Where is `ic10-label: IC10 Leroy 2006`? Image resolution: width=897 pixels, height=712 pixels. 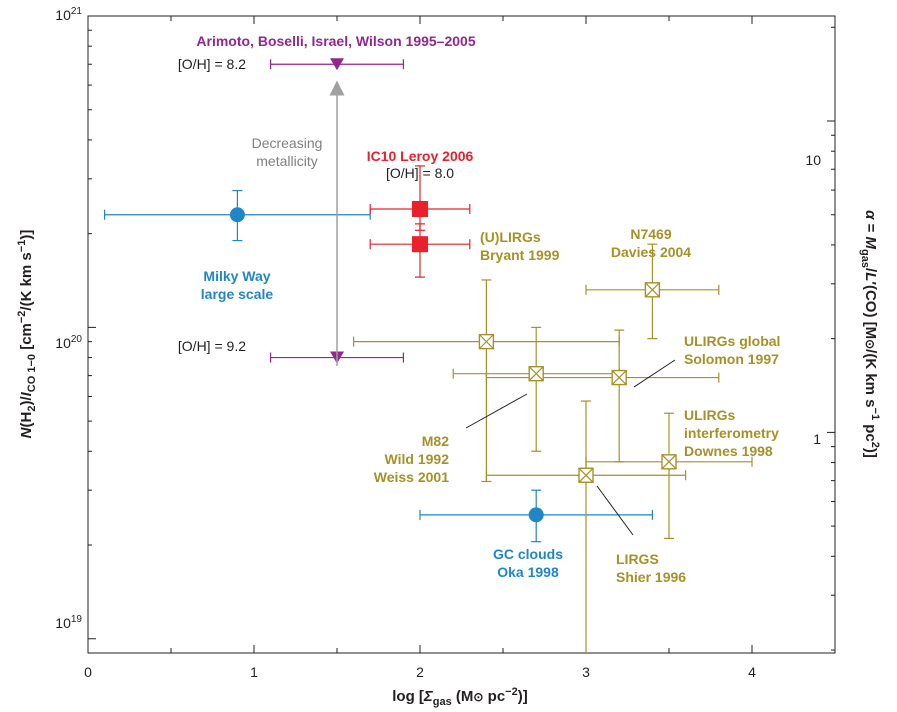
ic10-label: IC10 Leroy 2006 is located at coordinates (420, 156).